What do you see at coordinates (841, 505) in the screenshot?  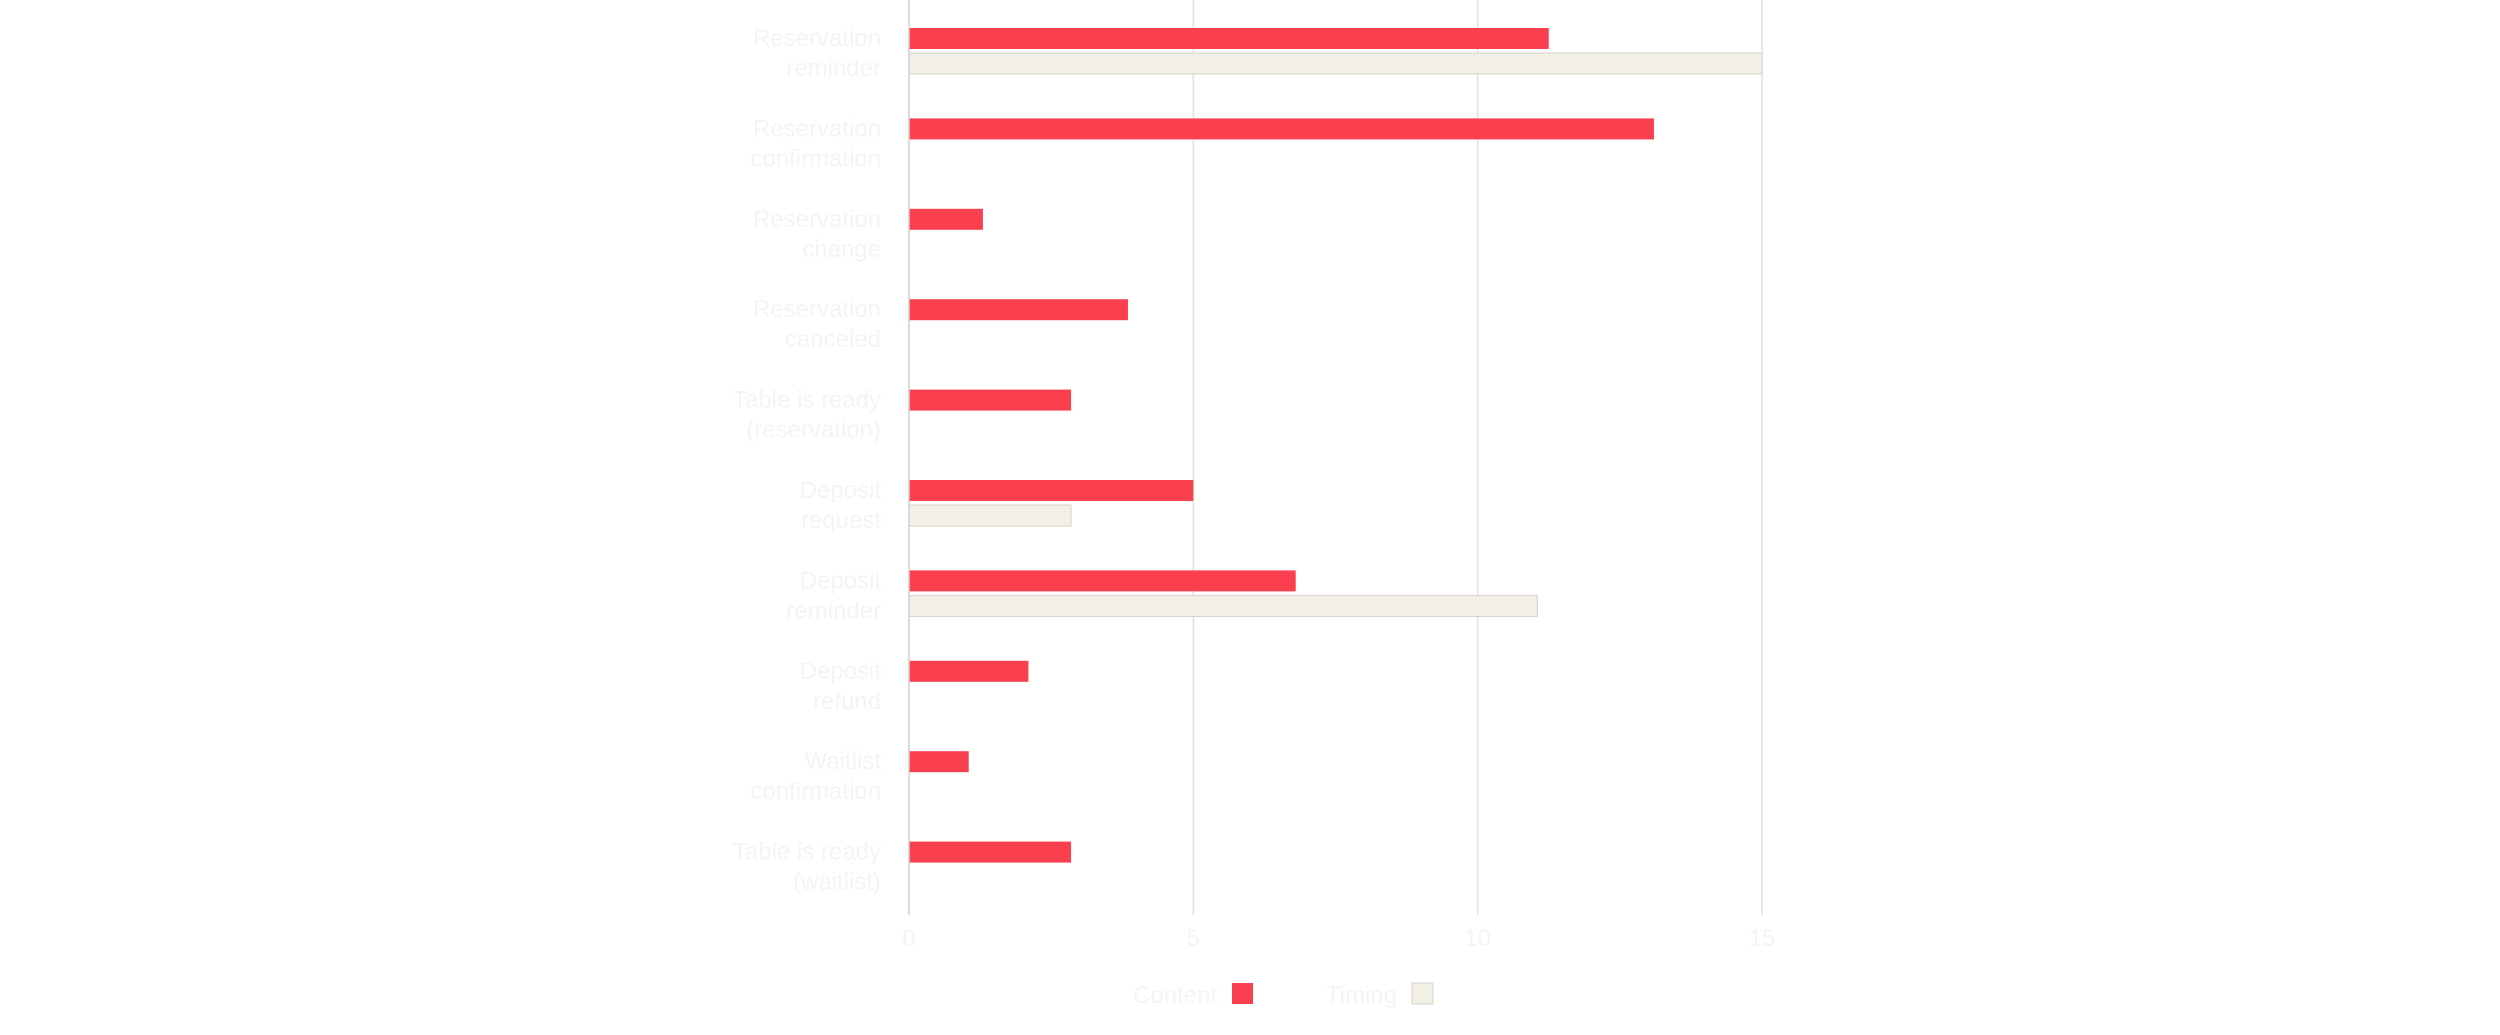 I see `category-label: Deposit request` at bounding box center [841, 505].